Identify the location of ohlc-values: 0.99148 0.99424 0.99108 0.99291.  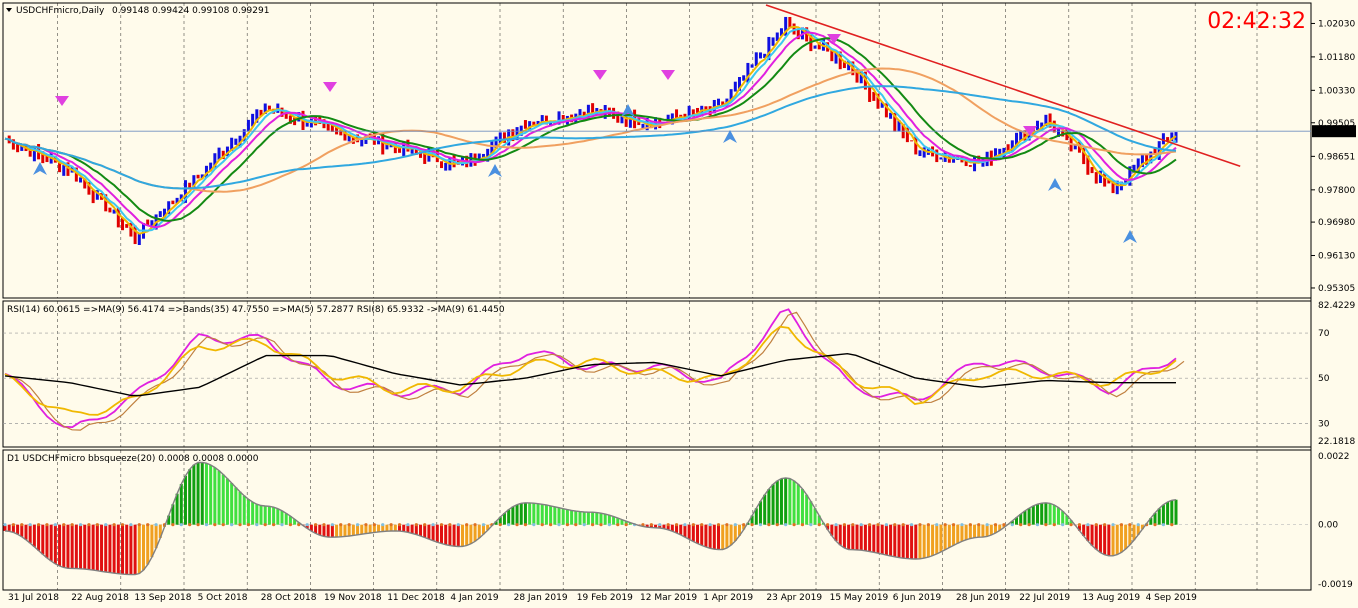
(190, 11).